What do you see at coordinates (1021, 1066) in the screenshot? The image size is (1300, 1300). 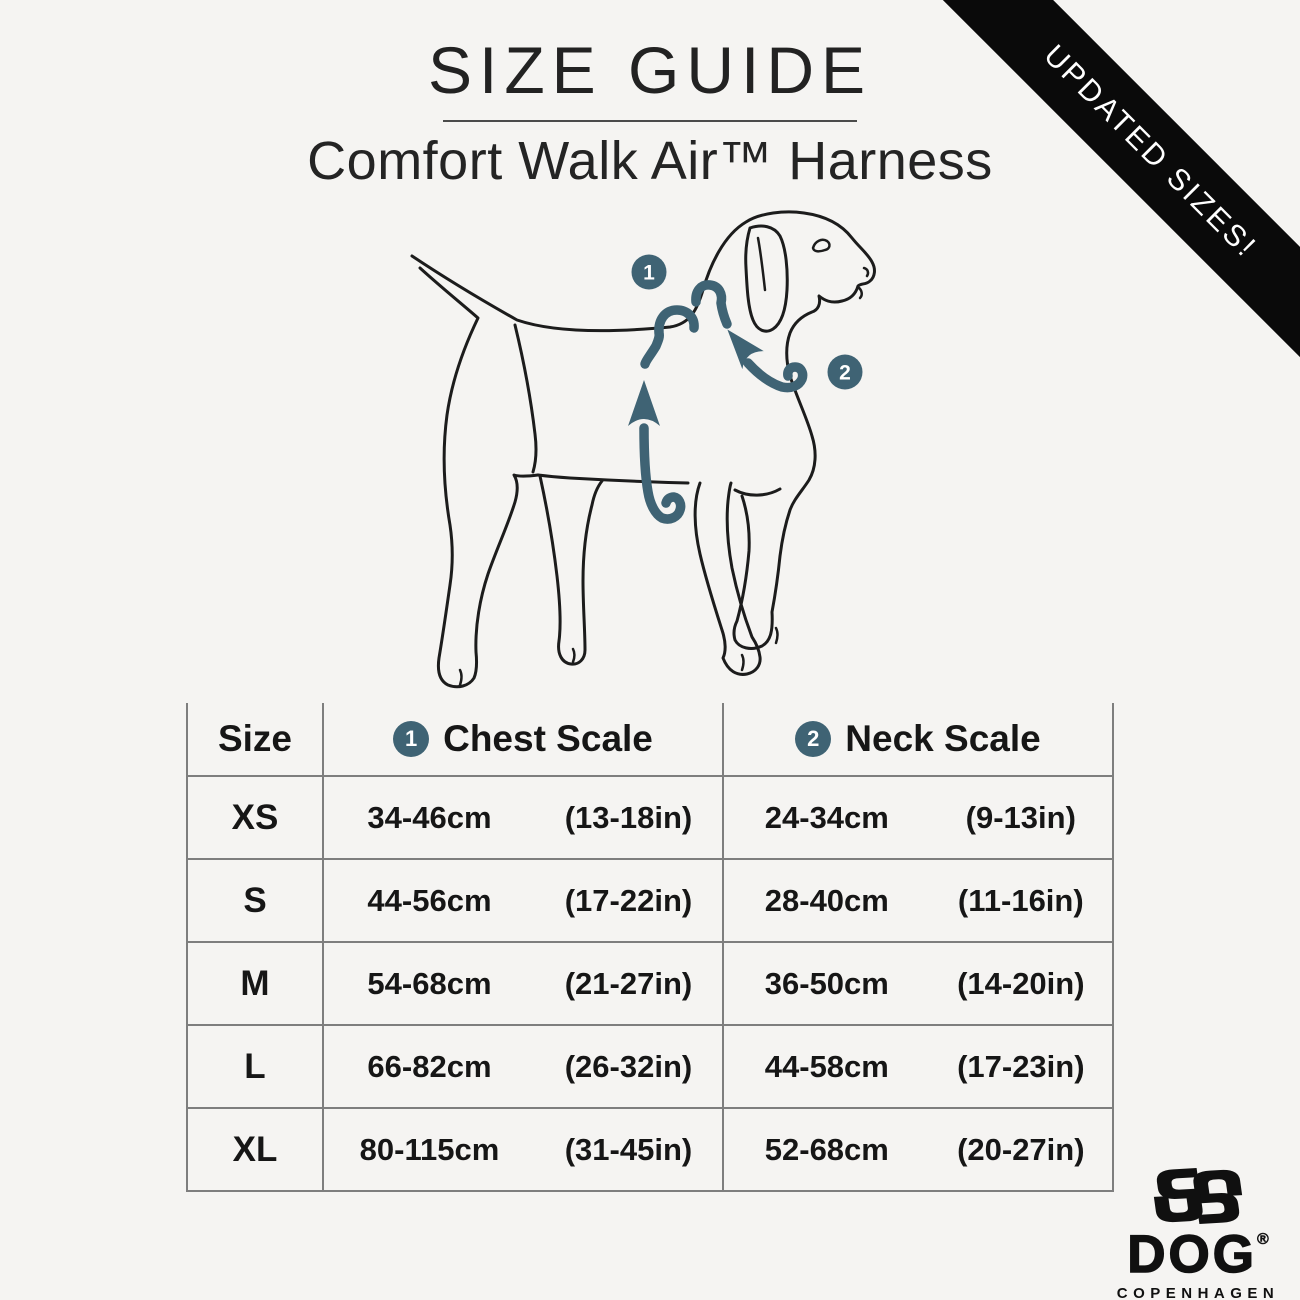 I see `neck-in-value: (17-23in)` at bounding box center [1021, 1066].